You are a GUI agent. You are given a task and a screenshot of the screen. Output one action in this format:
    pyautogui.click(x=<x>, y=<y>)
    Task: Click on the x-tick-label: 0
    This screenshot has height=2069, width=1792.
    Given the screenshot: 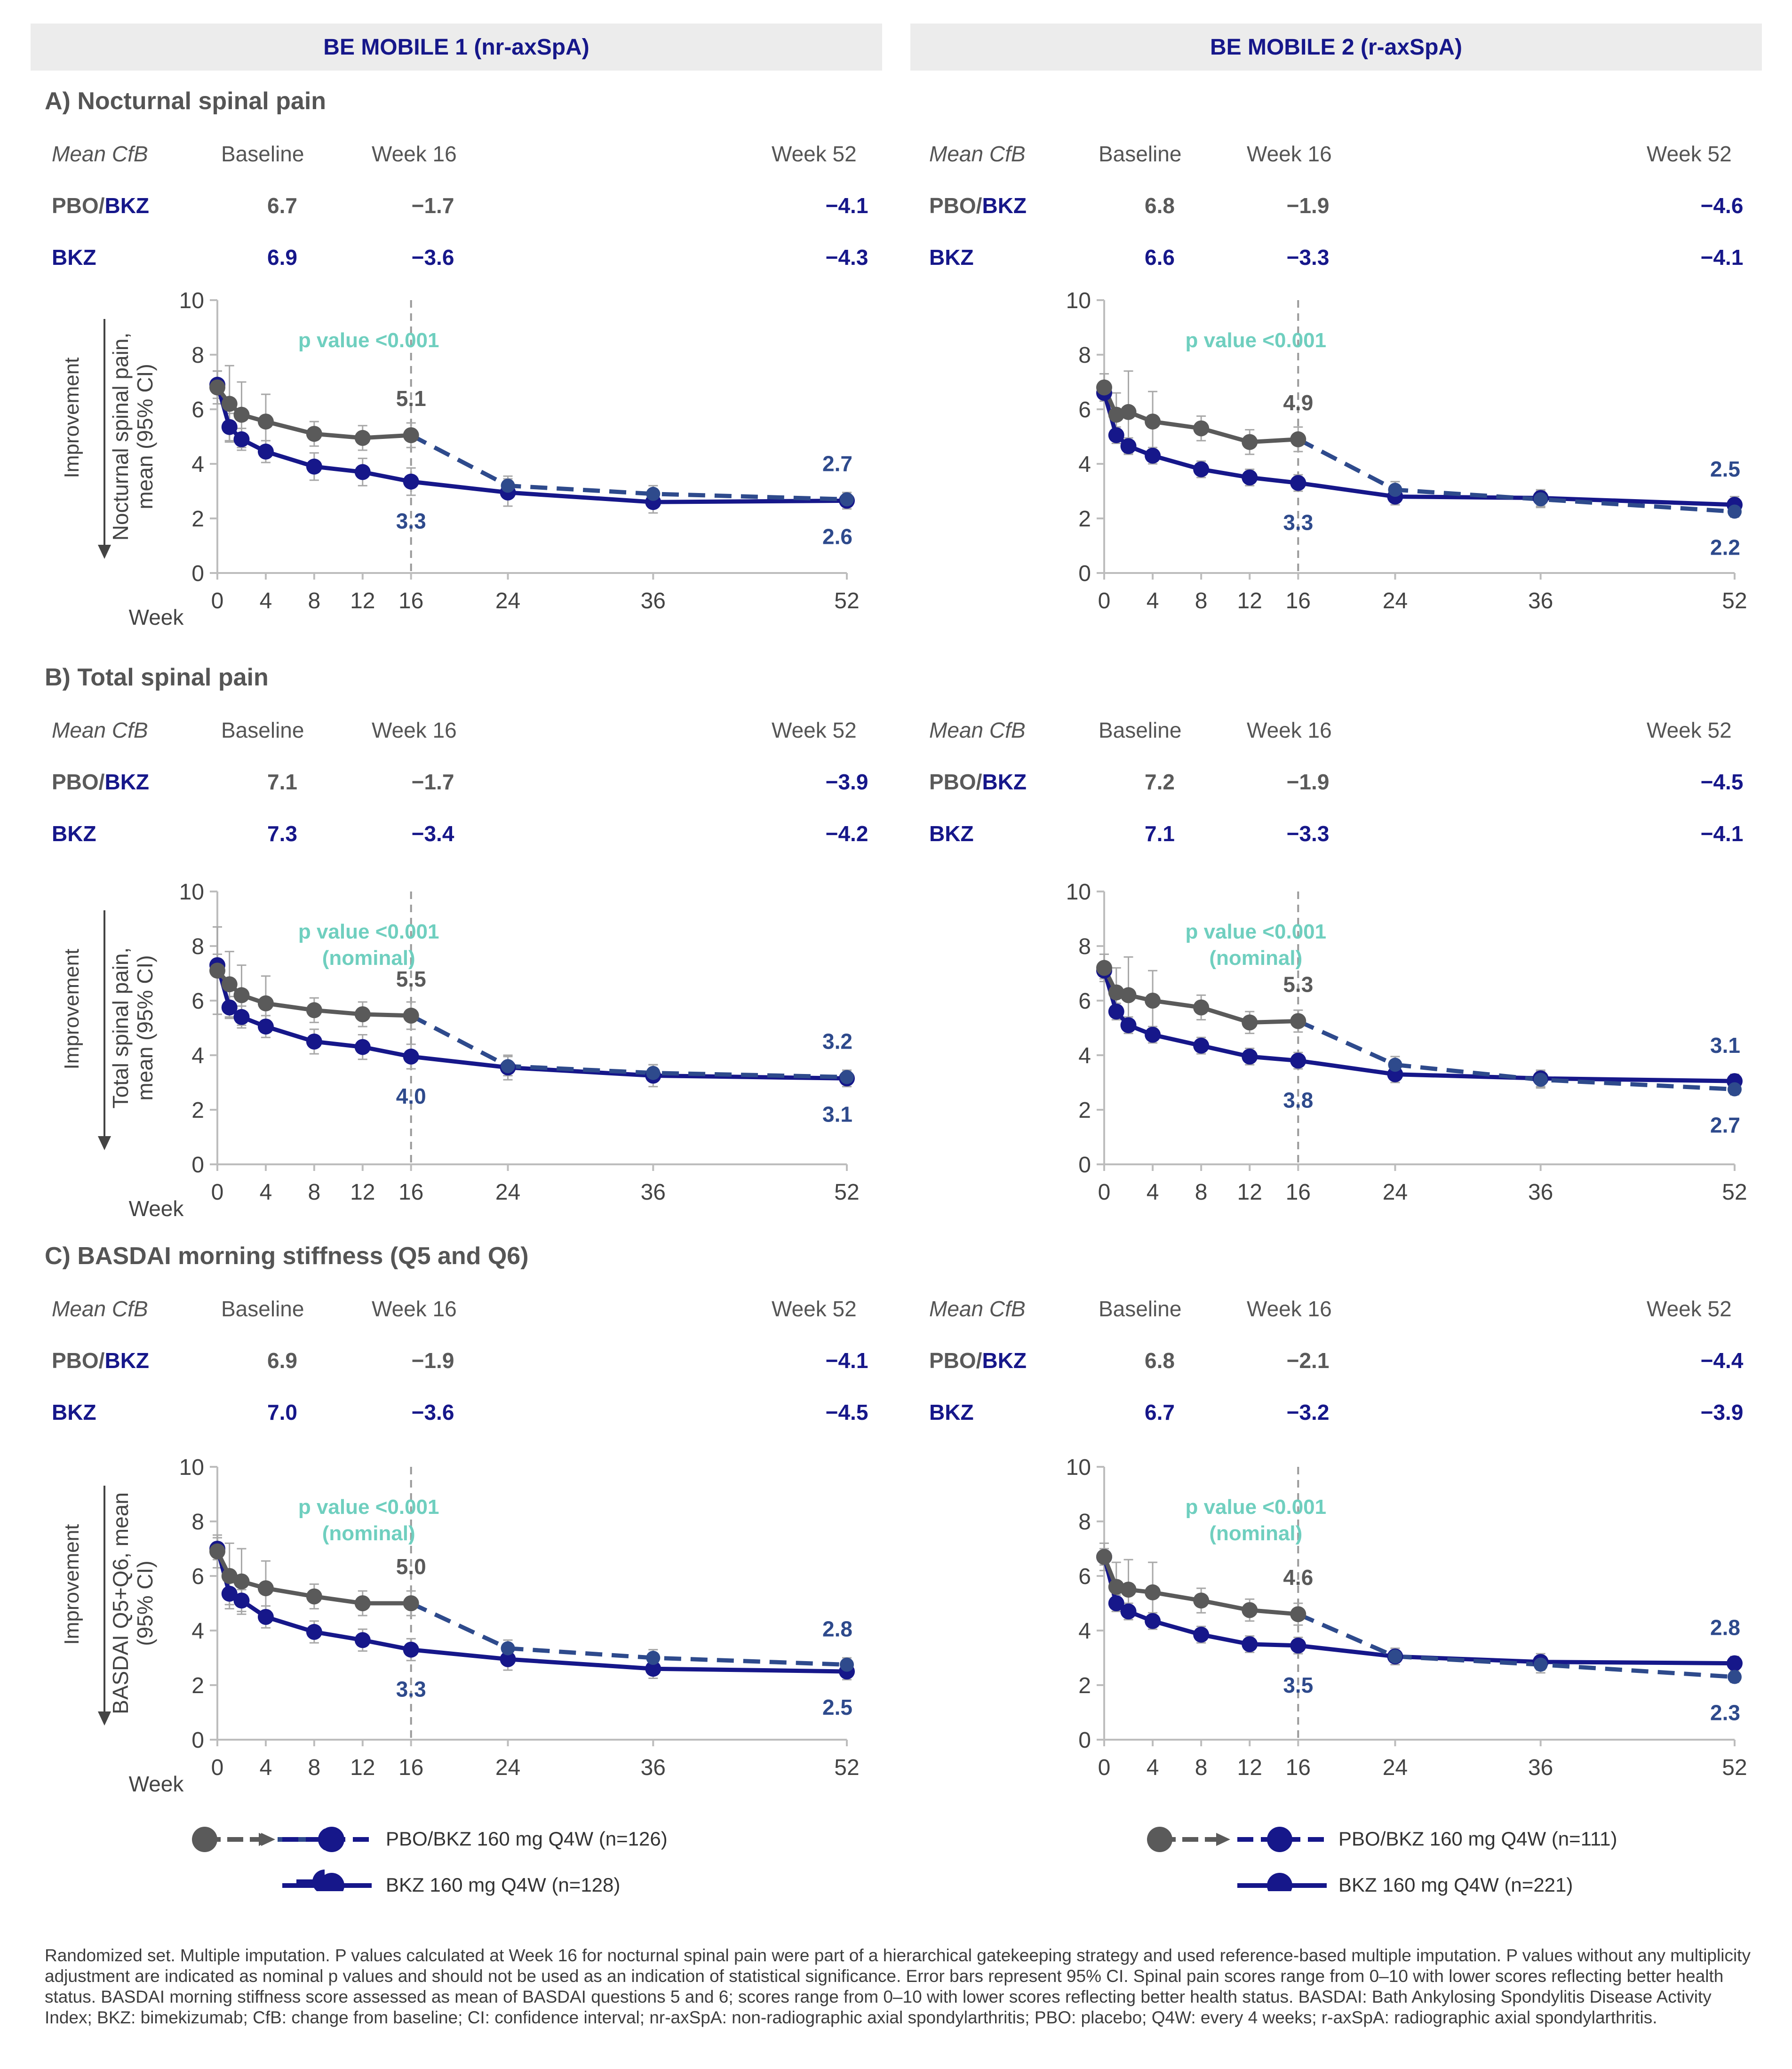 What is the action you would take?
    pyautogui.click(x=1104, y=601)
    